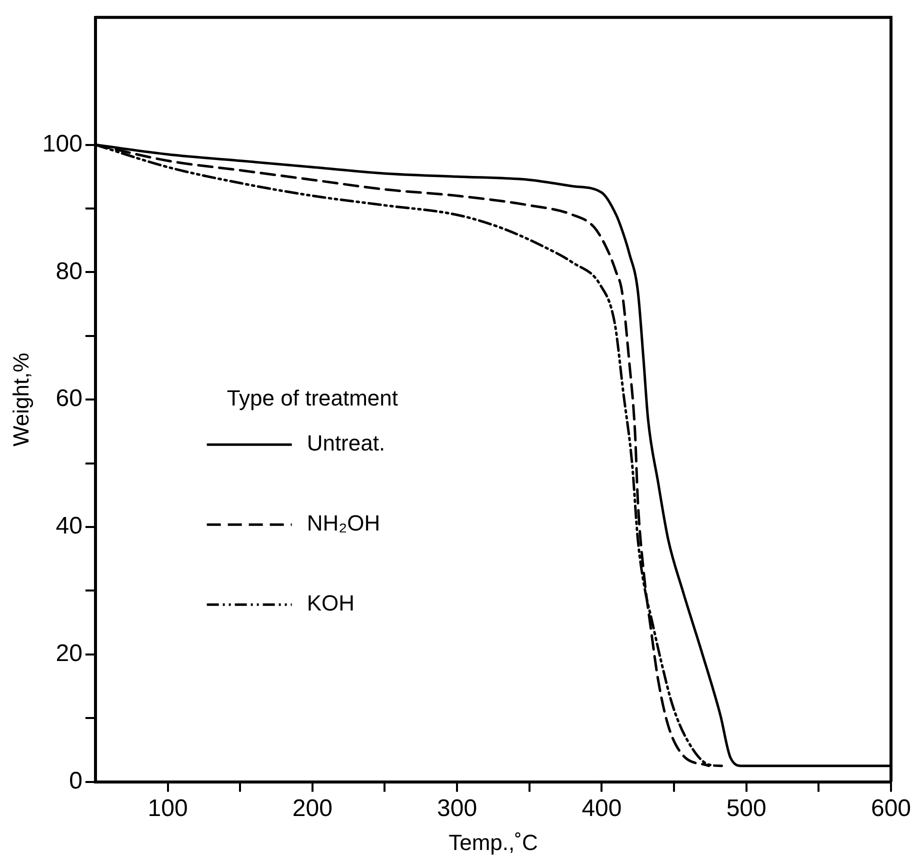  What do you see at coordinates (493, 842) in the screenshot?
I see `x-axis-title: Temp.,˚C` at bounding box center [493, 842].